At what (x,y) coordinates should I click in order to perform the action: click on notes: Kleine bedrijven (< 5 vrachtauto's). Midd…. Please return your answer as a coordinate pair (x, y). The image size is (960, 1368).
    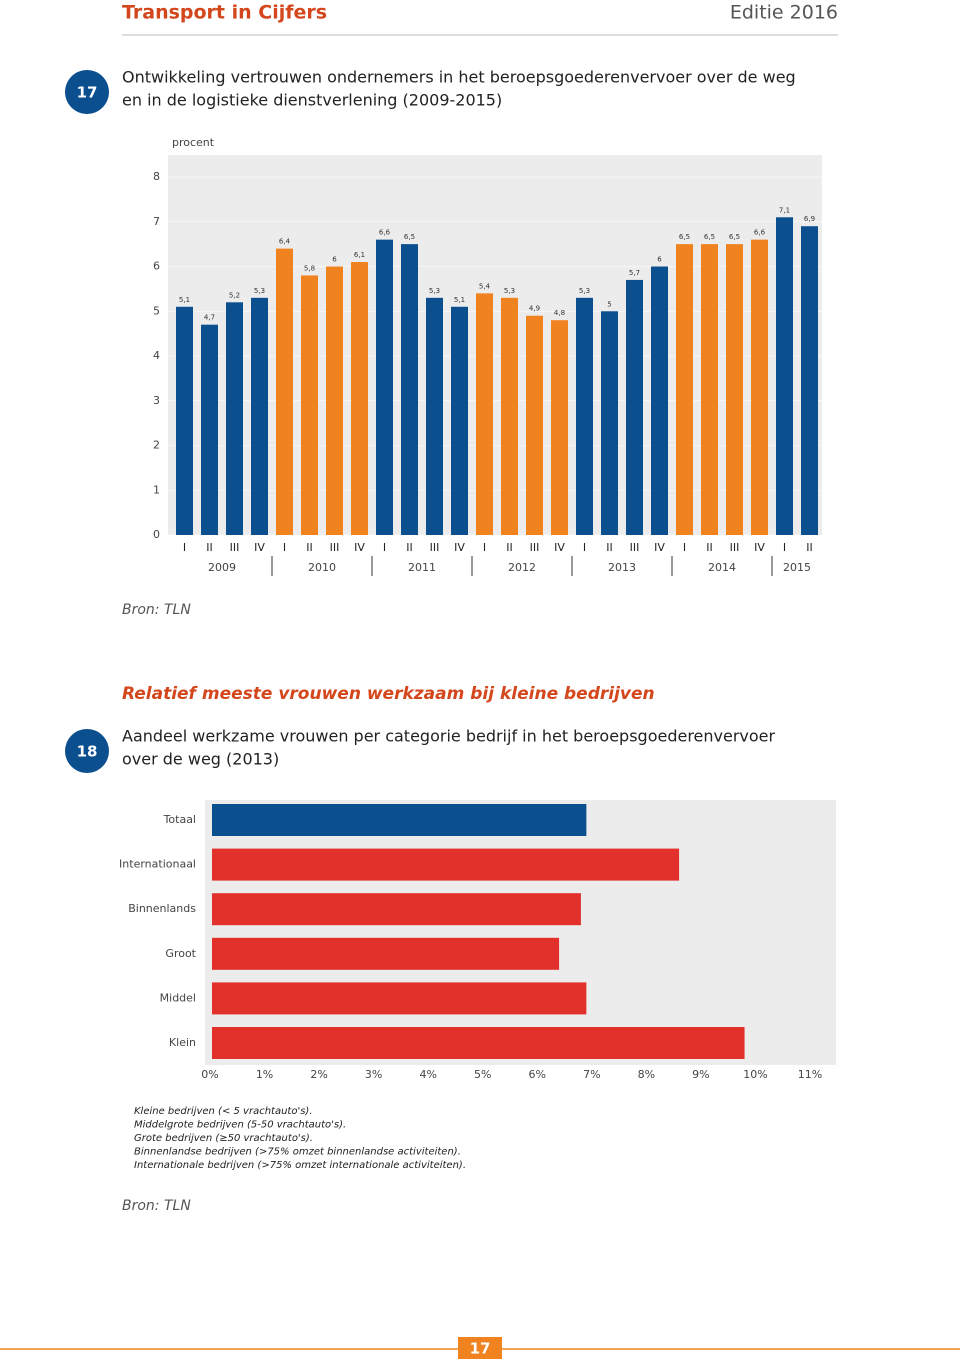
    Looking at the image, I should click on (300, 1138).